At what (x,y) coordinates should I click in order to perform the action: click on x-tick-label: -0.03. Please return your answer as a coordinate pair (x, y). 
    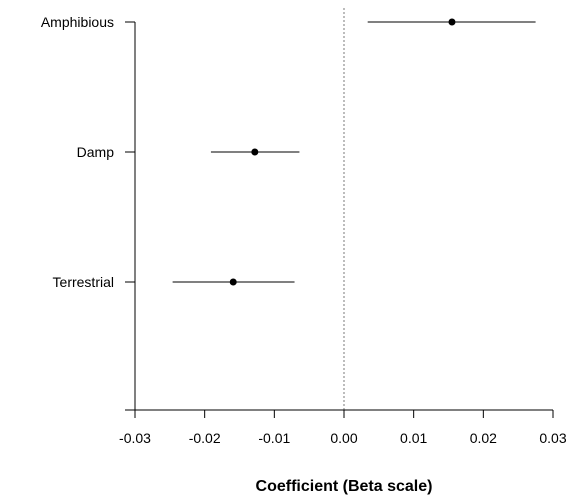
    Looking at the image, I should click on (135, 438).